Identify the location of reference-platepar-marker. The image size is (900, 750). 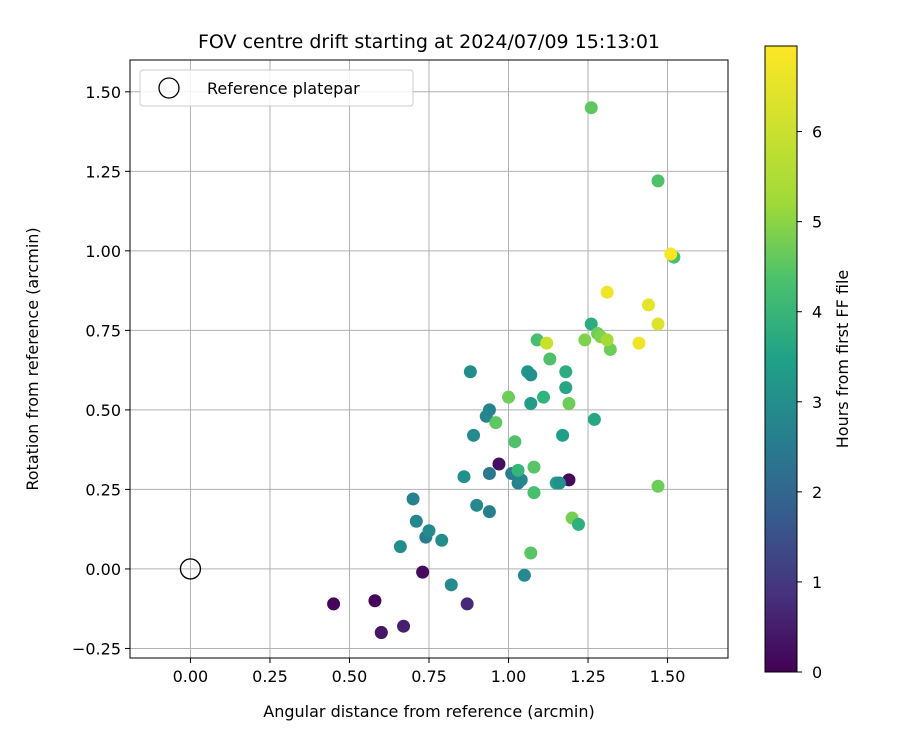
(190, 569).